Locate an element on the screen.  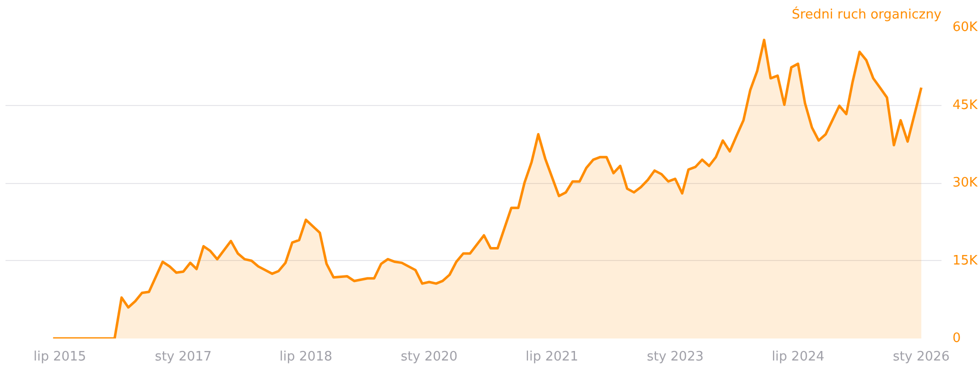
x-tick-label: lip 2024 is located at coordinates (798, 357).